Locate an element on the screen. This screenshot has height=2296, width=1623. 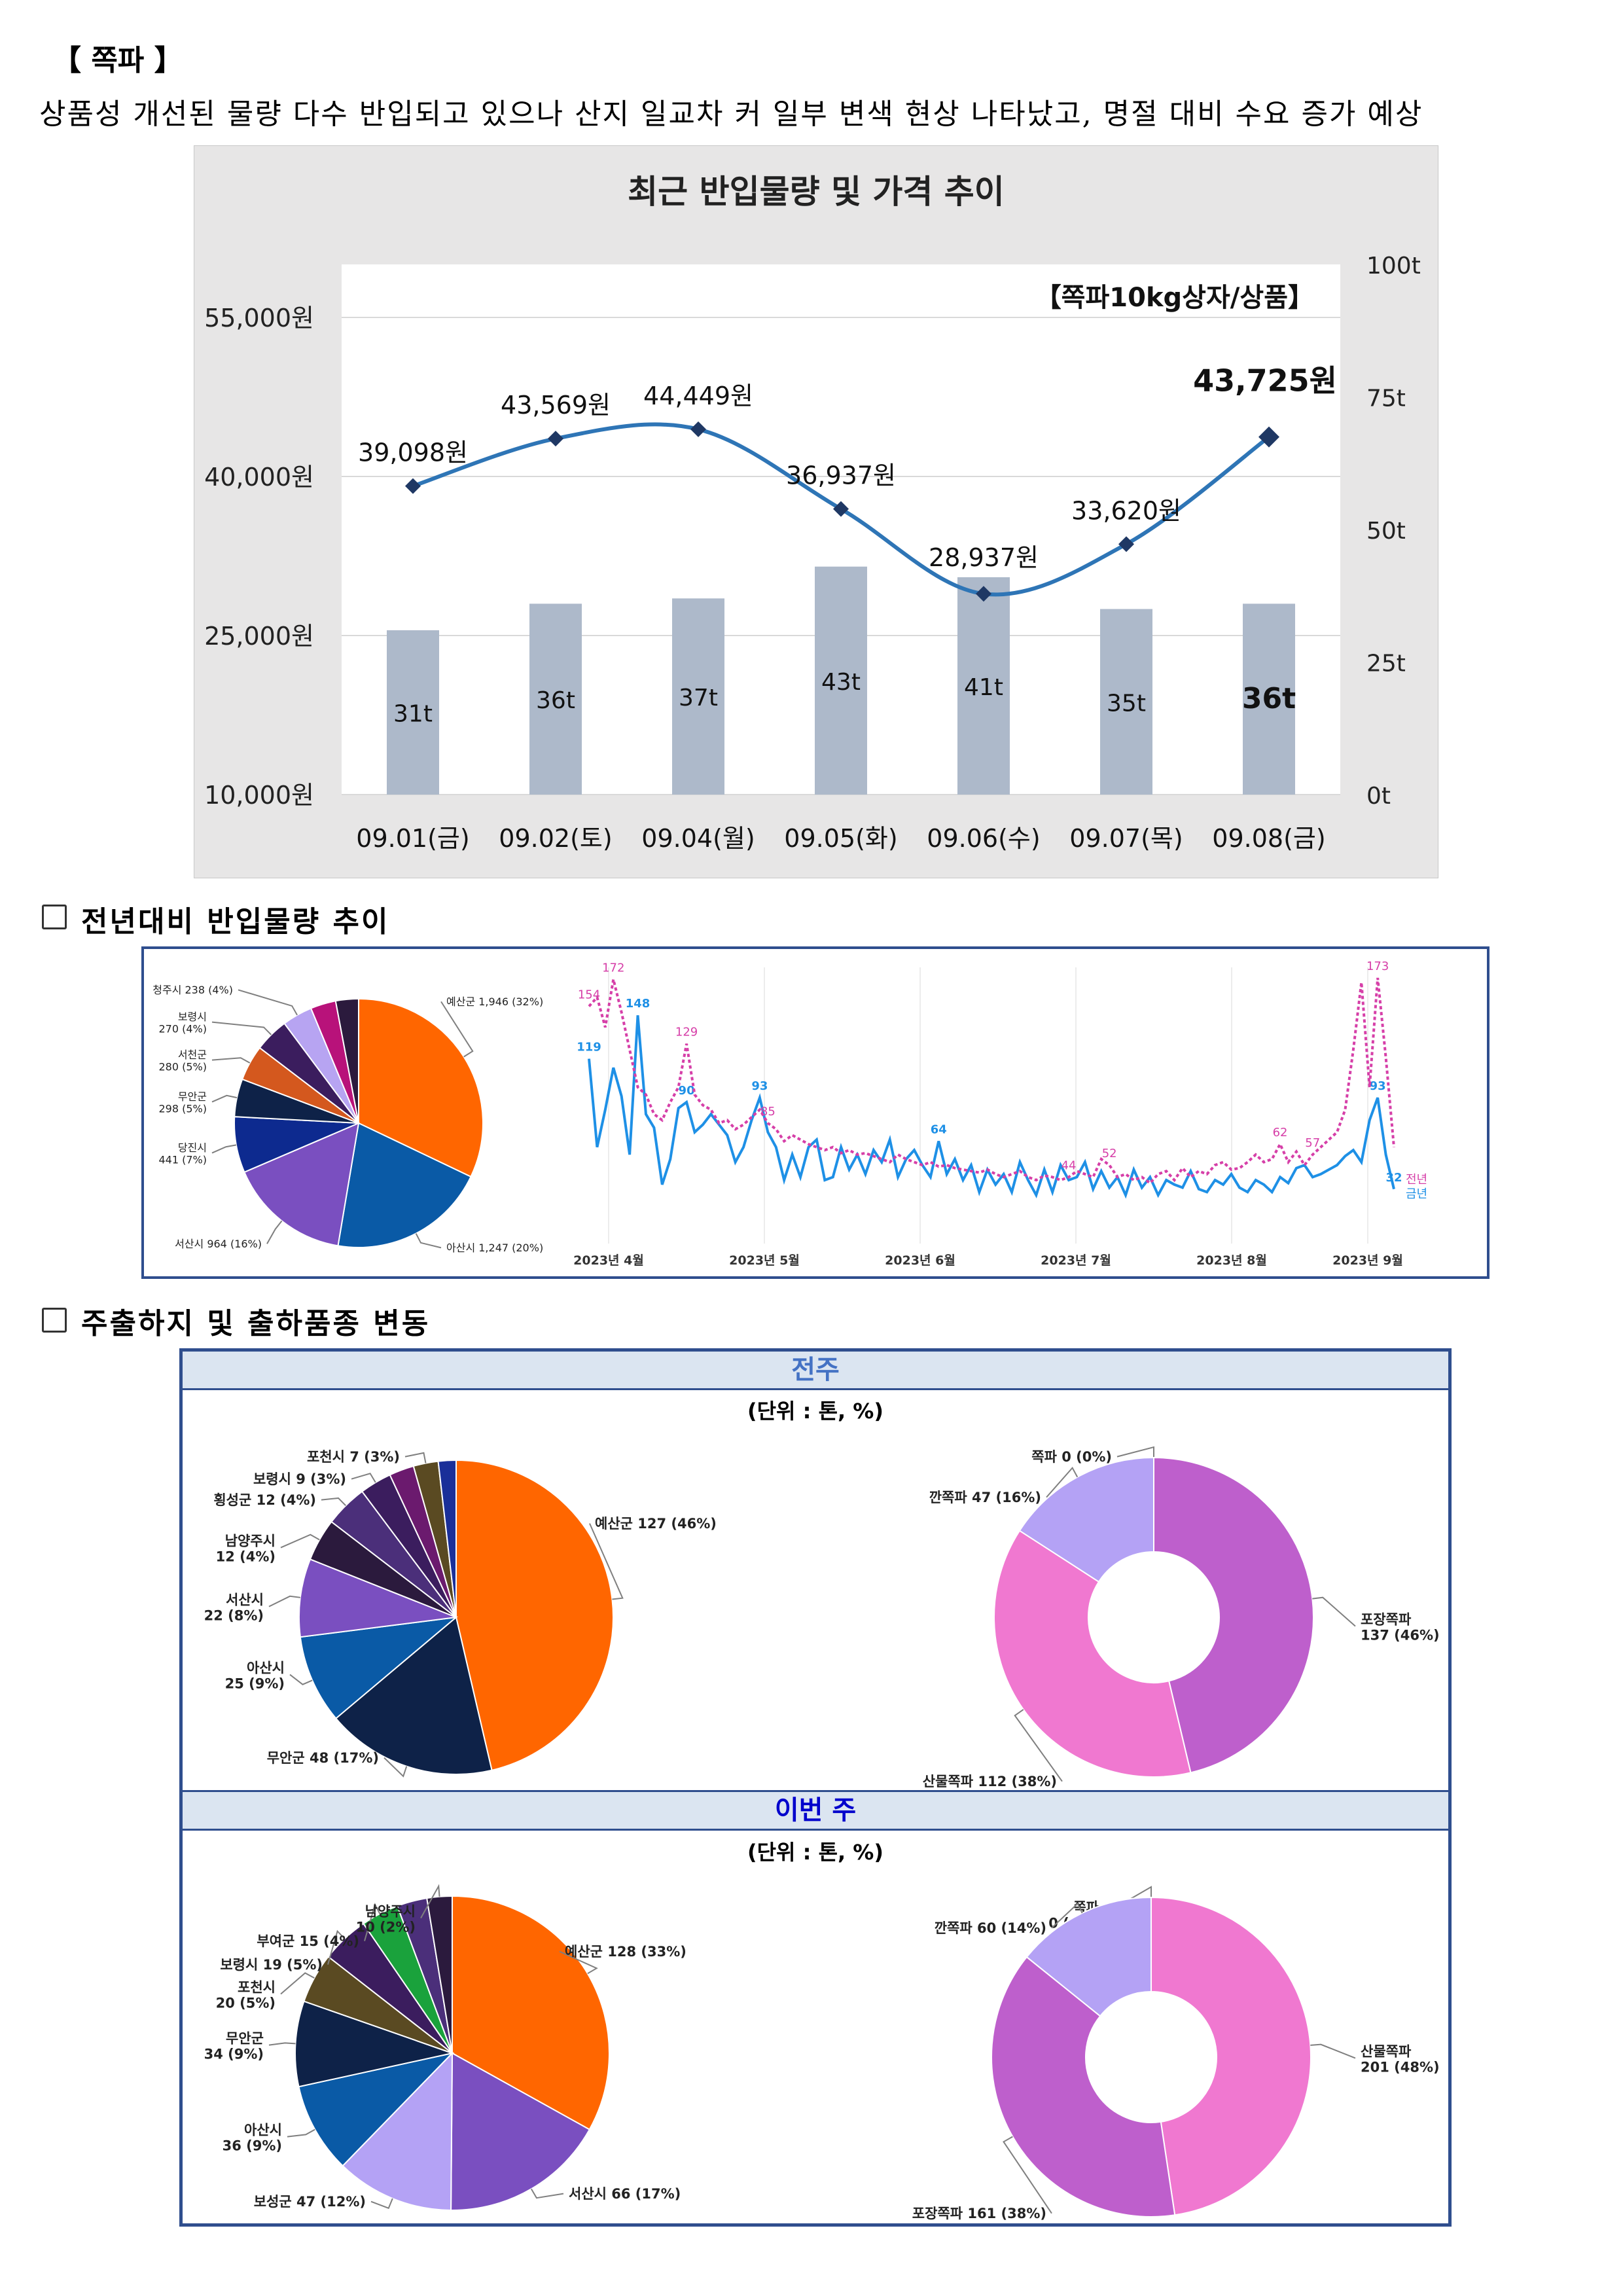
week-label-this: 이번 주 is located at coordinates (815, 1810).